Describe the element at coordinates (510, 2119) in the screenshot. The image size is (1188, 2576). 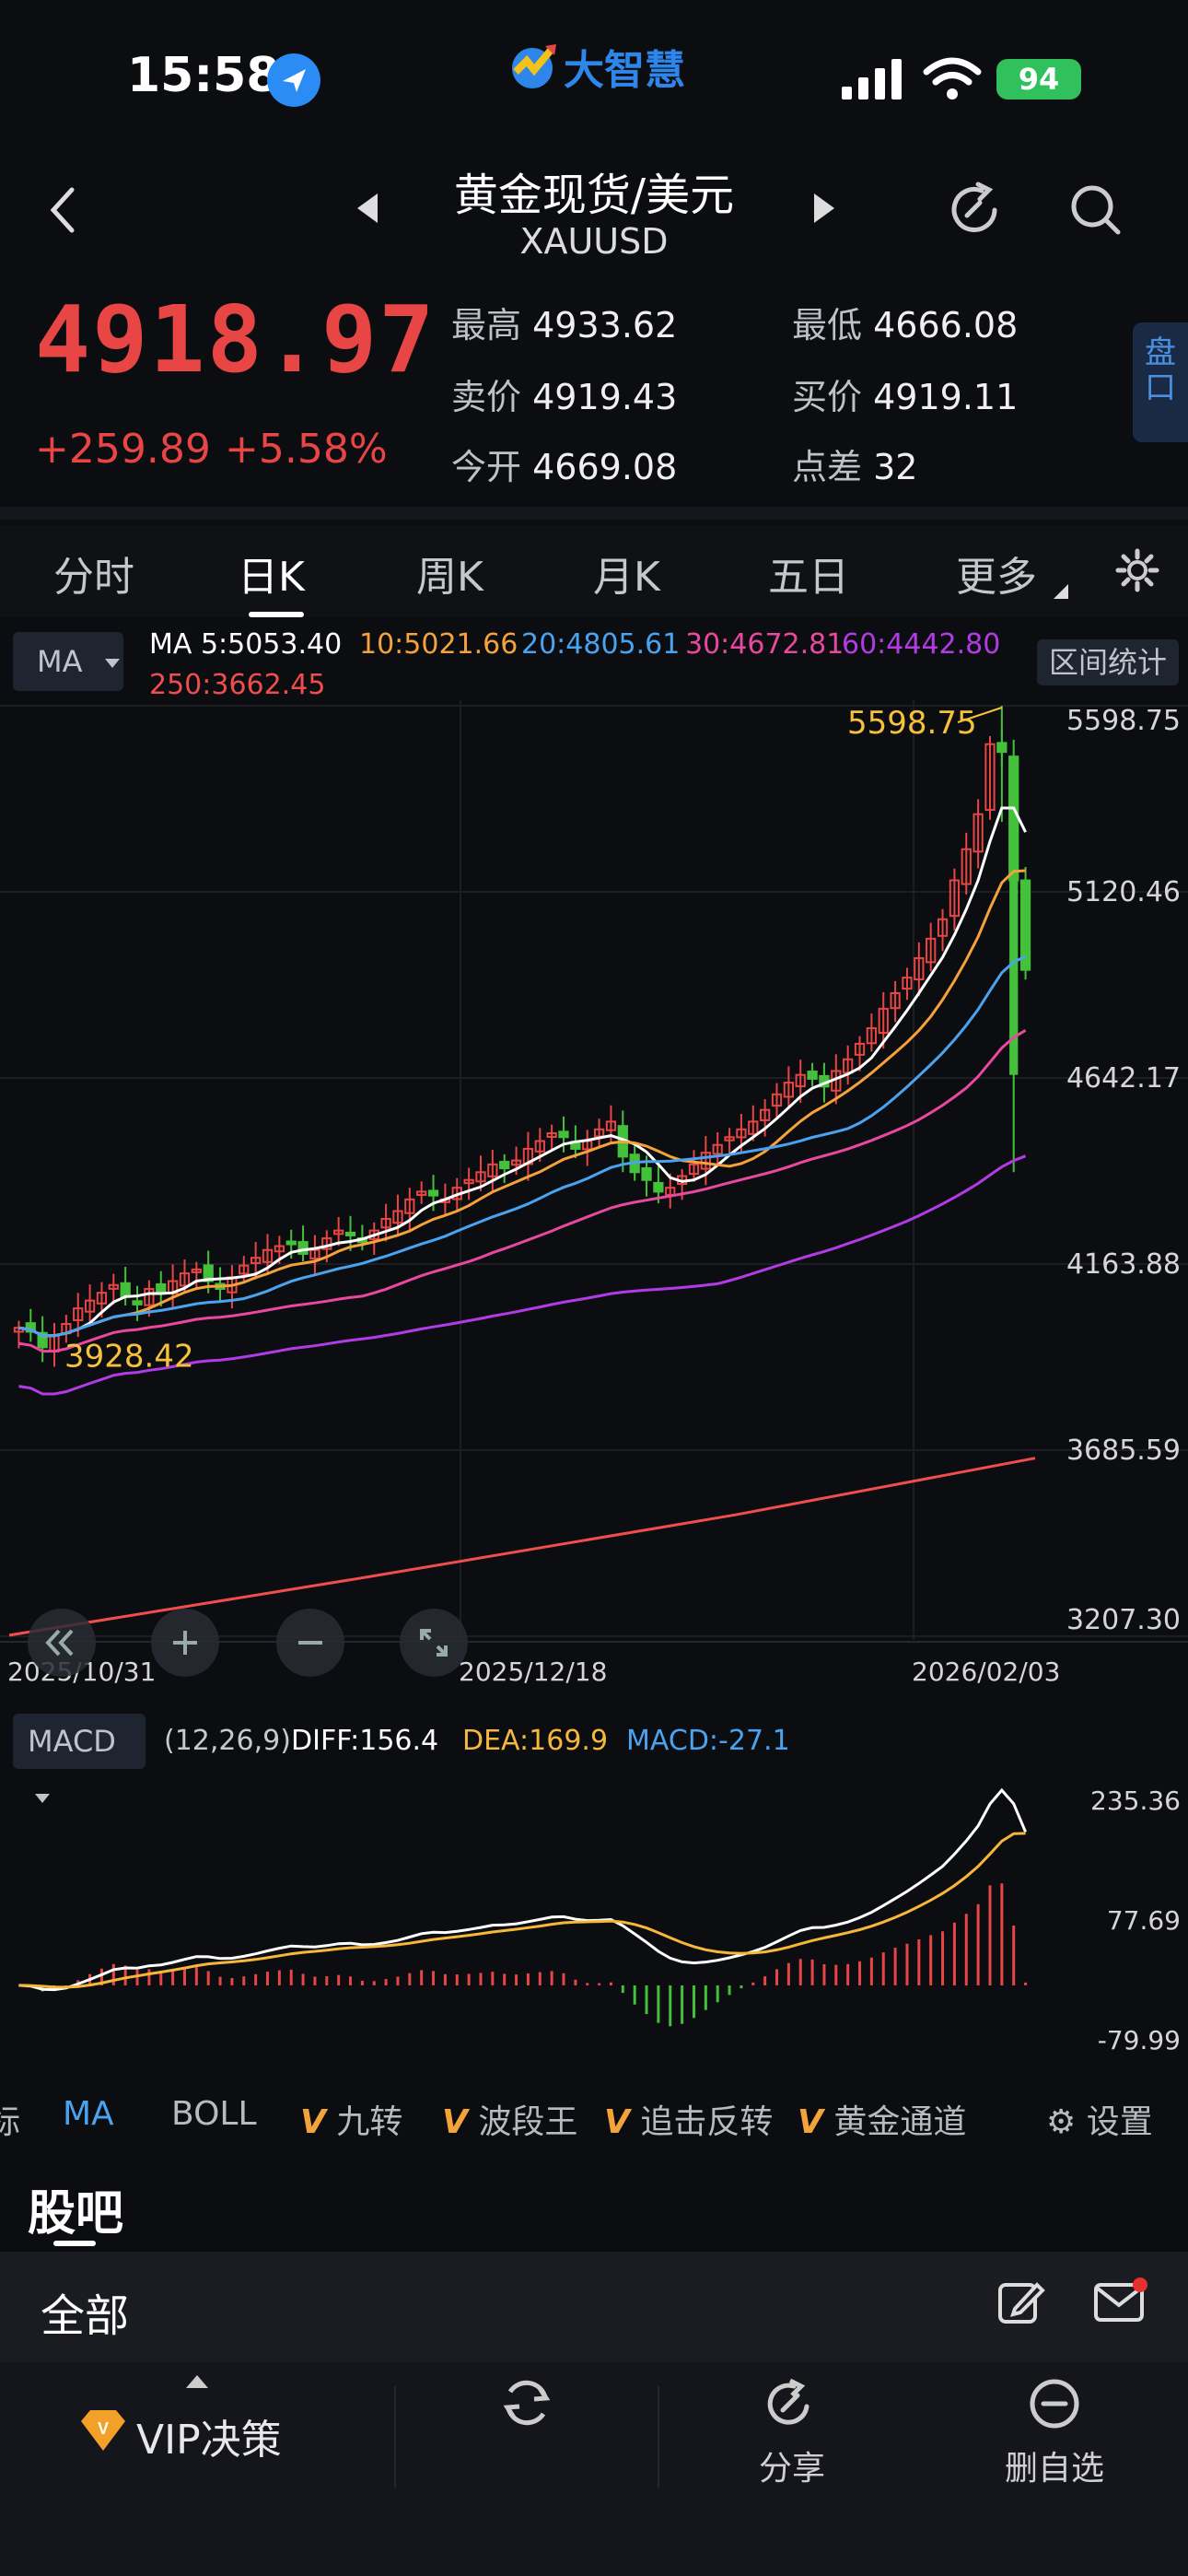
I see `indicator-boduanwang: V 波段王` at that location.